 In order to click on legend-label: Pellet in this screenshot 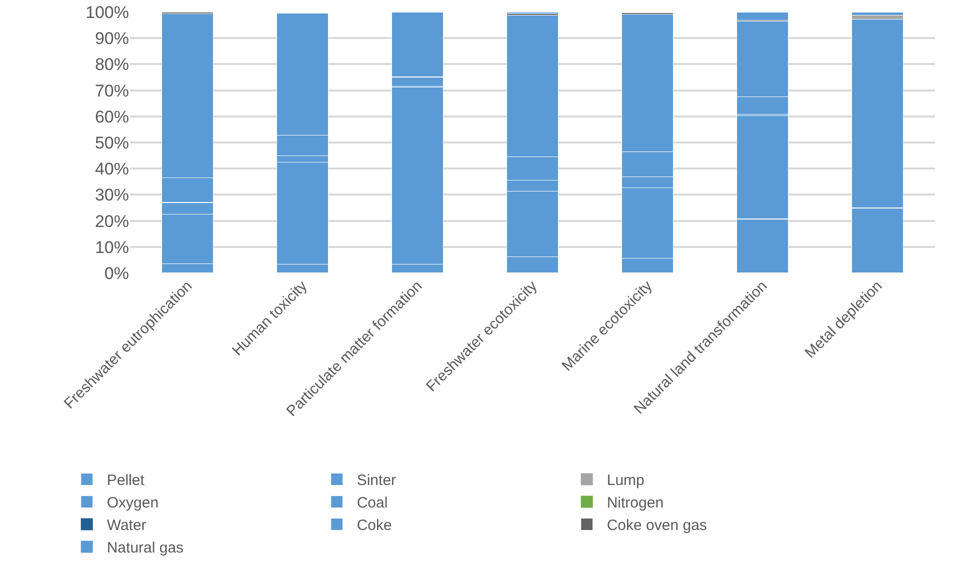, I will do `click(126, 481)`.